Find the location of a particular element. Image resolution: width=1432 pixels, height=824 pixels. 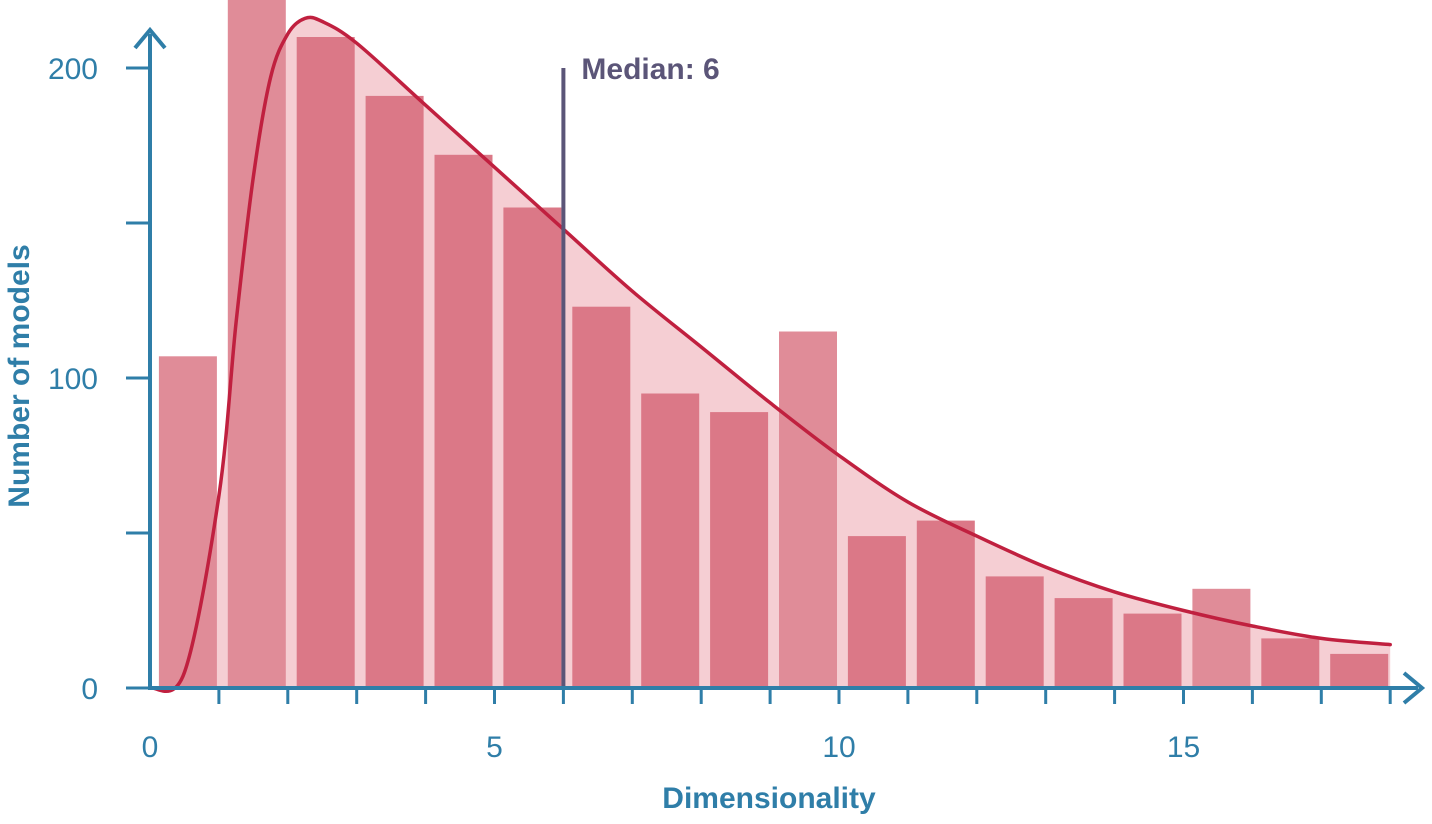

x-tick-label: 5 is located at coordinates (494, 747).